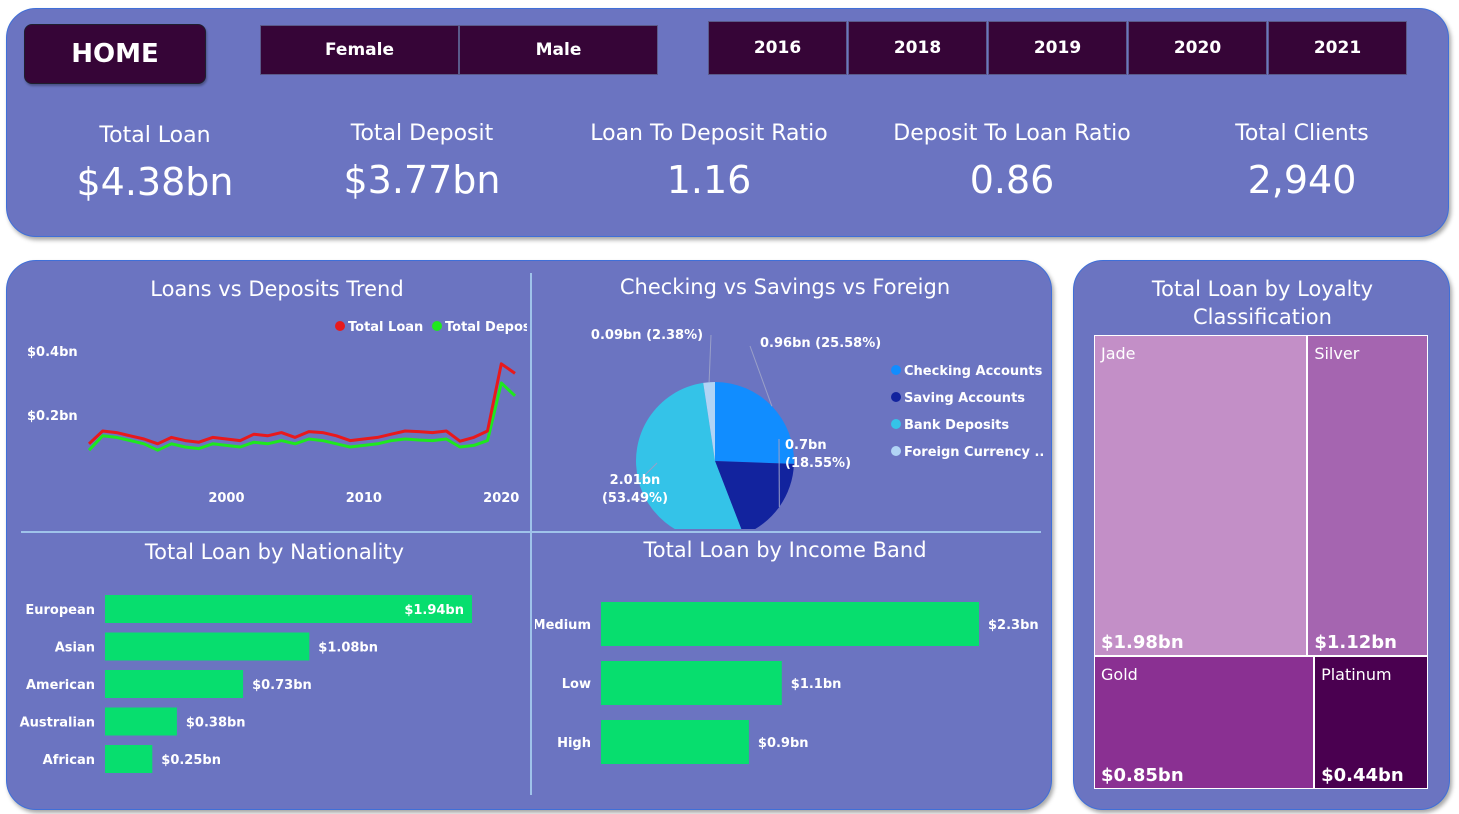  What do you see at coordinates (558, 50) in the screenshot?
I see `gender-slicer-male: Male` at bounding box center [558, 50].